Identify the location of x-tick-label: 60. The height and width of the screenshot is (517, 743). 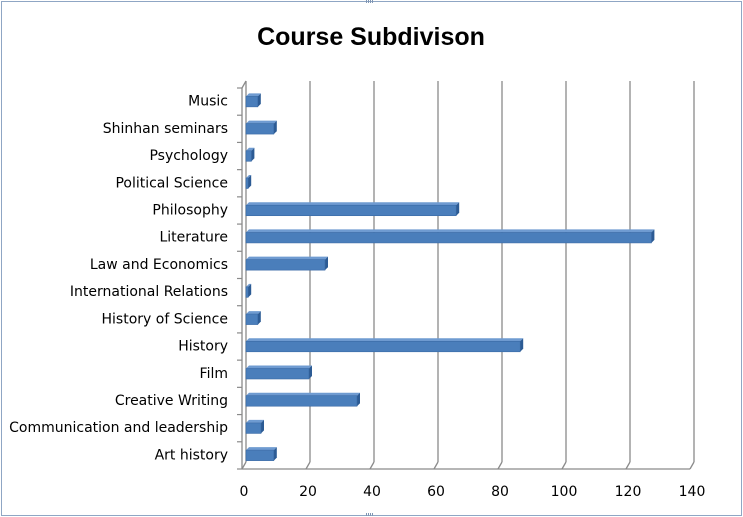
(436, 492).